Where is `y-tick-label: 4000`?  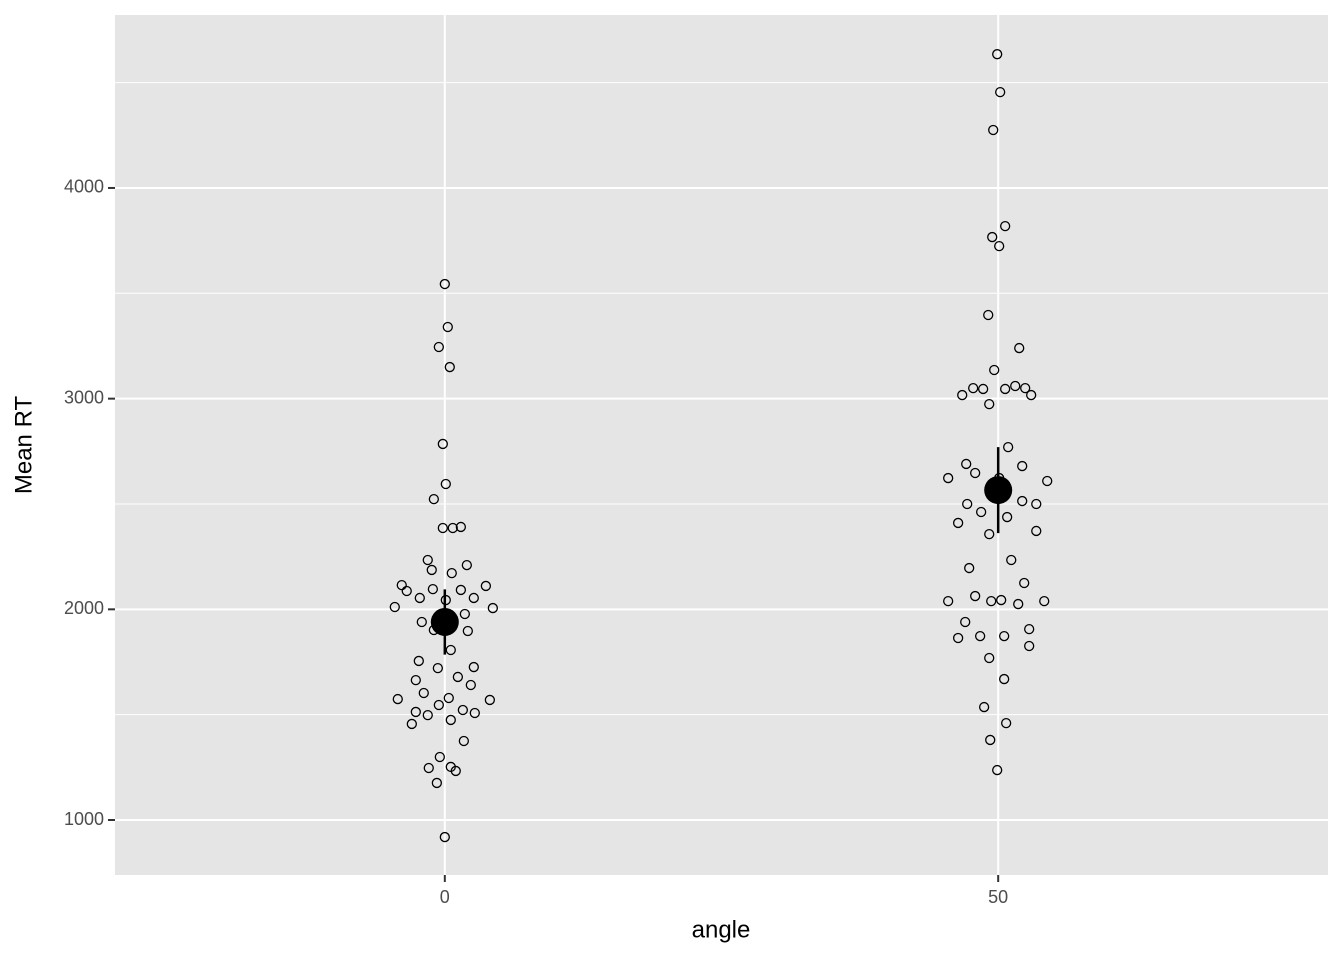 y-tick-label: 4000 is located at coordinates (84, 187).